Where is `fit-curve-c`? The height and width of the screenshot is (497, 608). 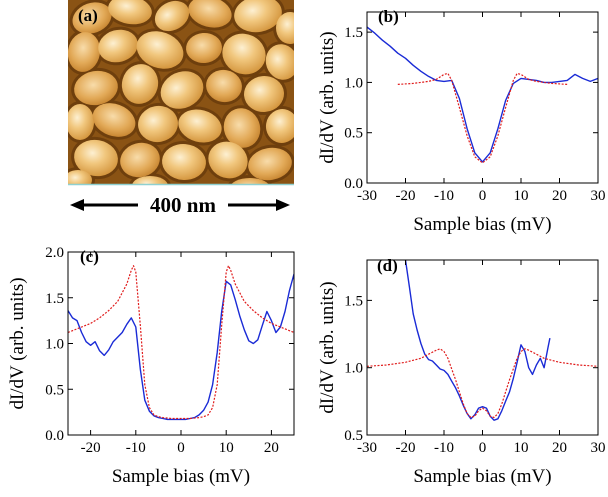
fit-curve-c is located at coordinates (181, 342).